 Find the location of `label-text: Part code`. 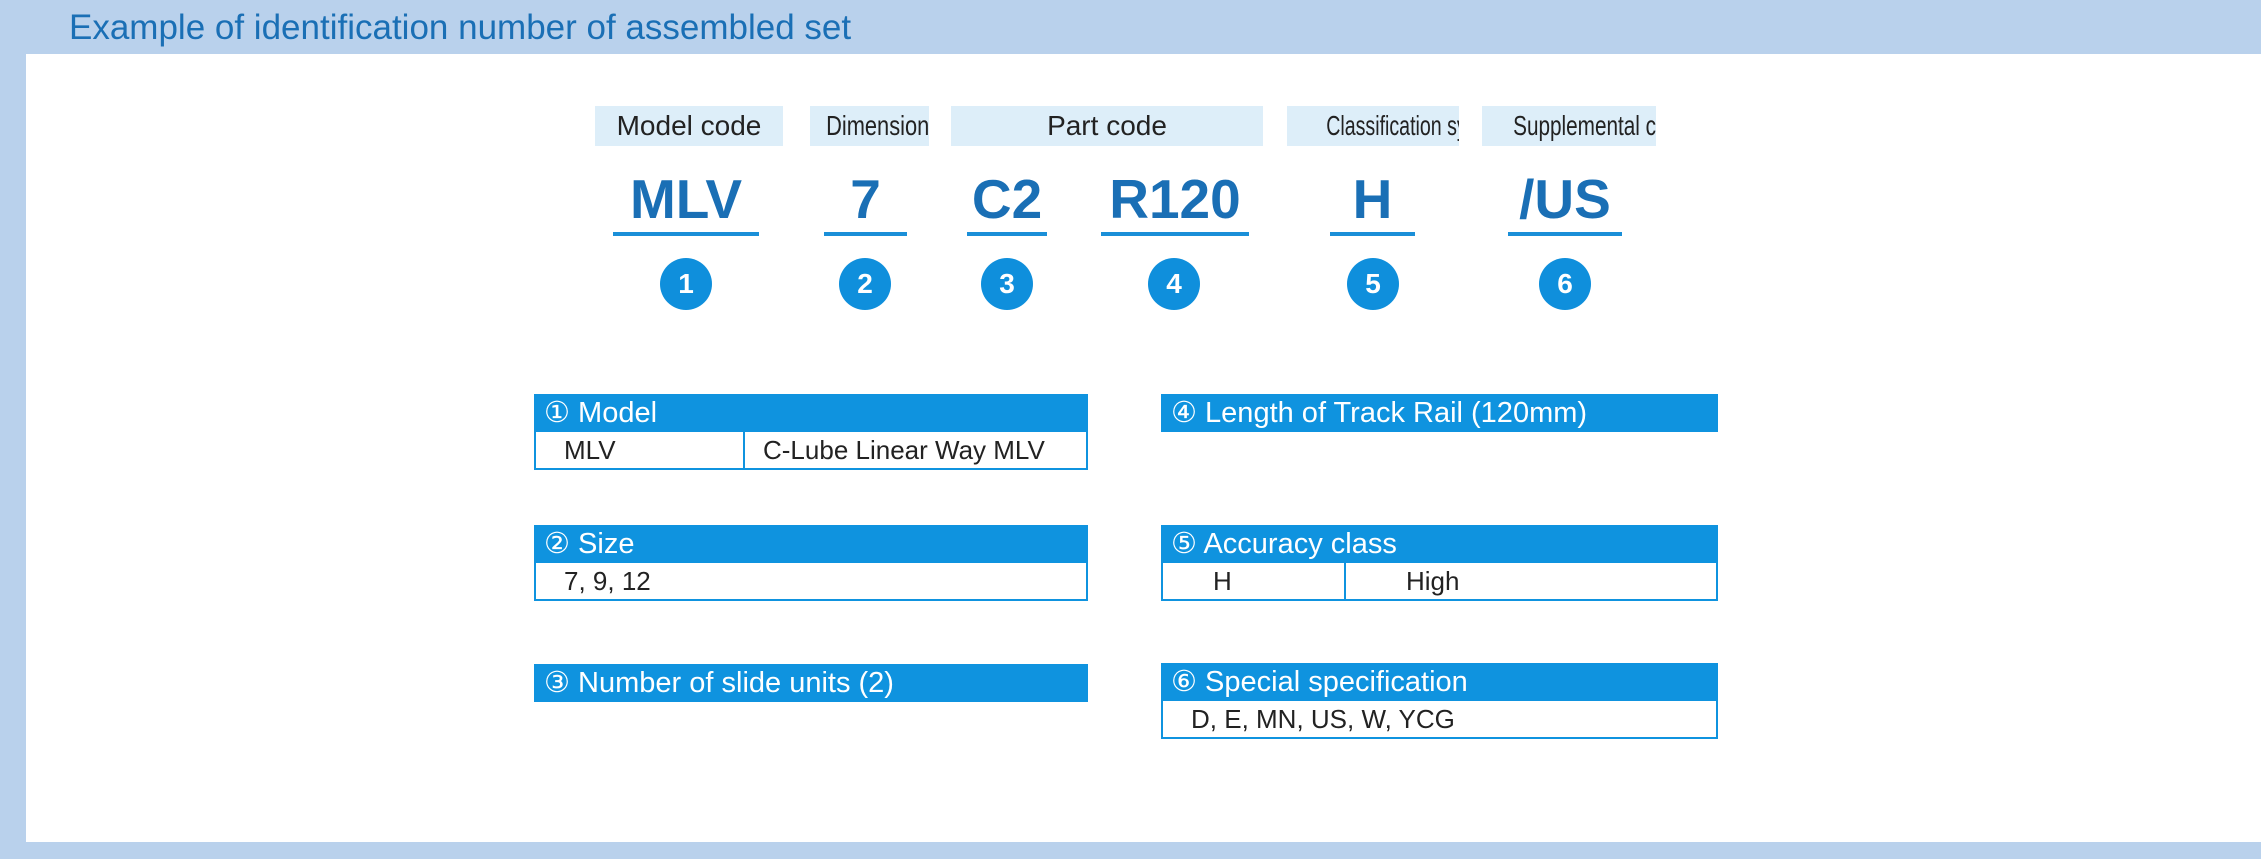

label-text: Part code is located at coordinates (1107, 125).